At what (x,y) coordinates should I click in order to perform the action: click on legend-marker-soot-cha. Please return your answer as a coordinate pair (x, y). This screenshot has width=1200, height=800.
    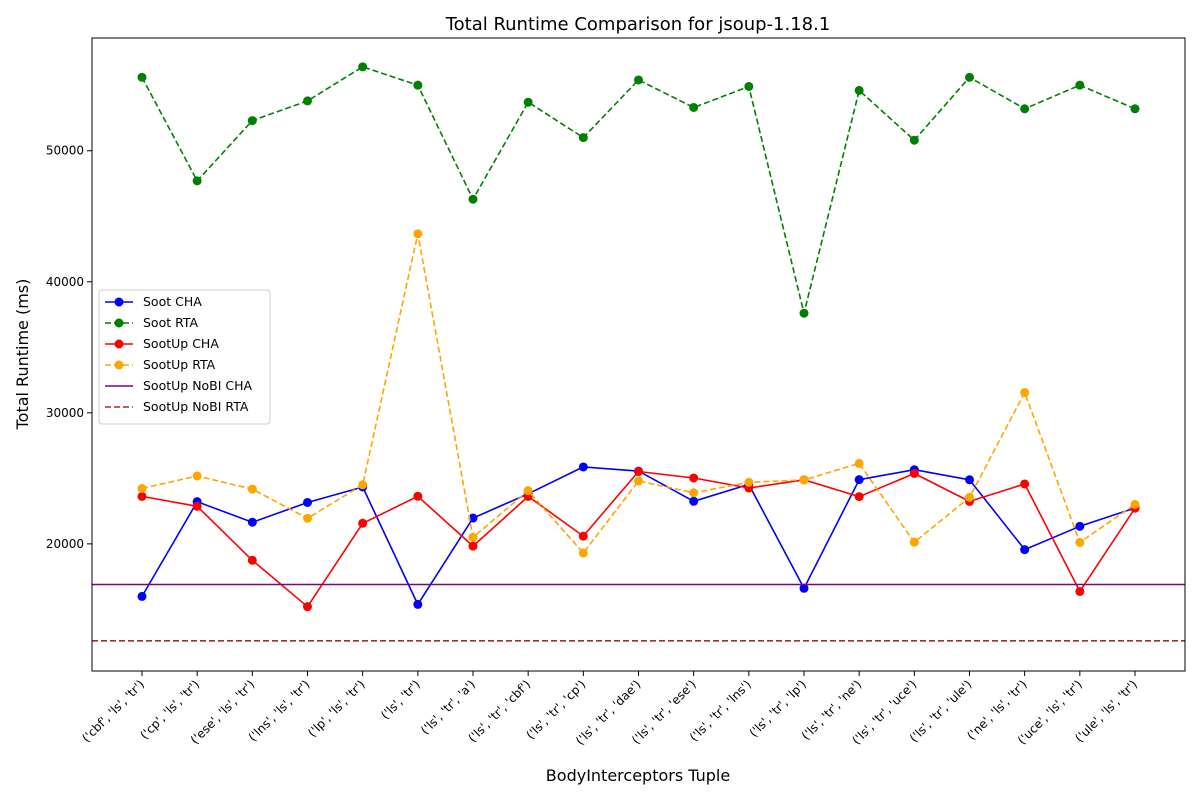
    Looking at the image, I should click on (119, 302).